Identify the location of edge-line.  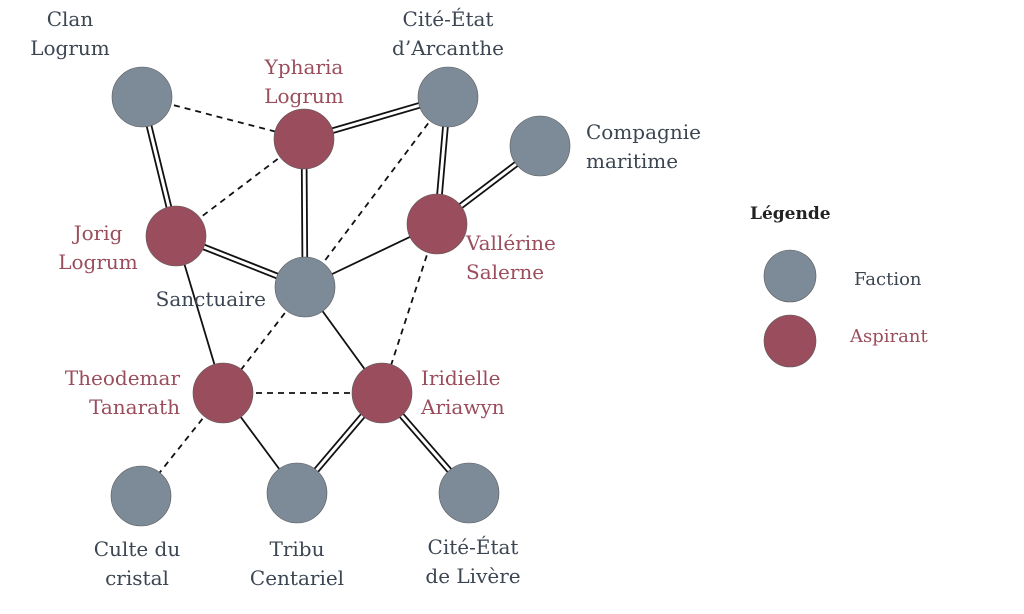
(376, 192).